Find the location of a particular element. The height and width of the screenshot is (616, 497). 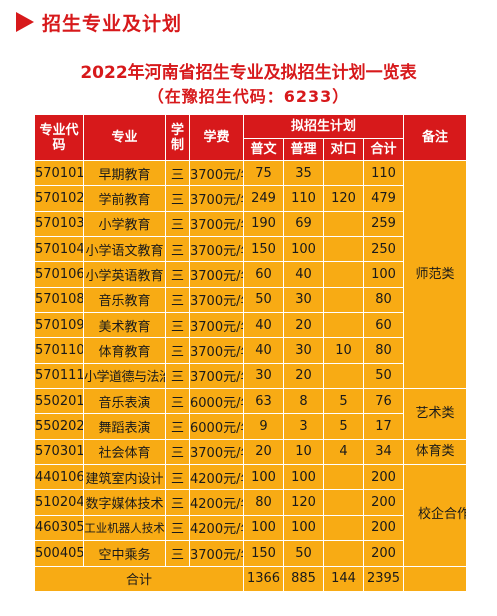

page-subtitle: （在豫招生代码：6233） is located at coordinates (248, 96).